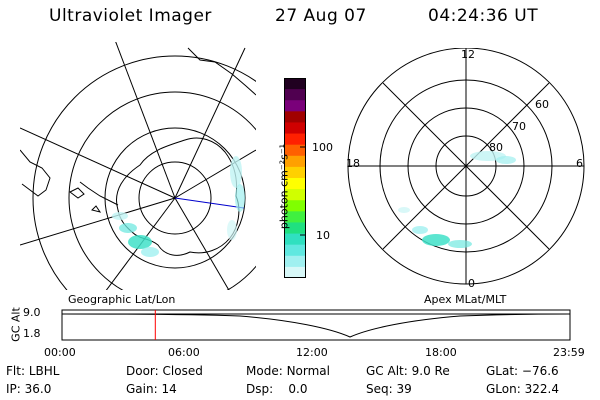 This screenshot has height=400, width=600. What do you see at coordinates (519, 126) in the screenshot?
I see `mlat-label-70: 70` at bounding box center [519, 126].